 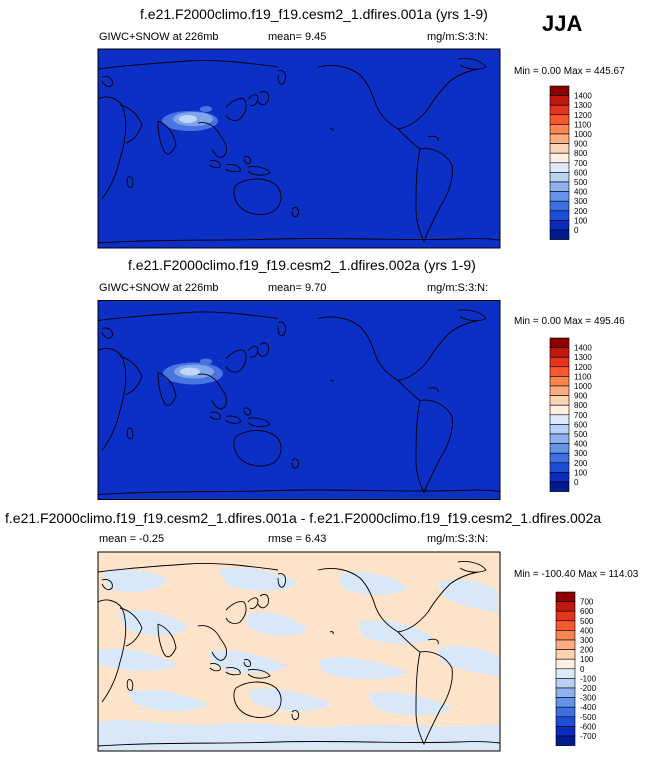 I want to click on panel-1-variable: GIWC+SNOW at 226mb, so click(x=159, y=37).